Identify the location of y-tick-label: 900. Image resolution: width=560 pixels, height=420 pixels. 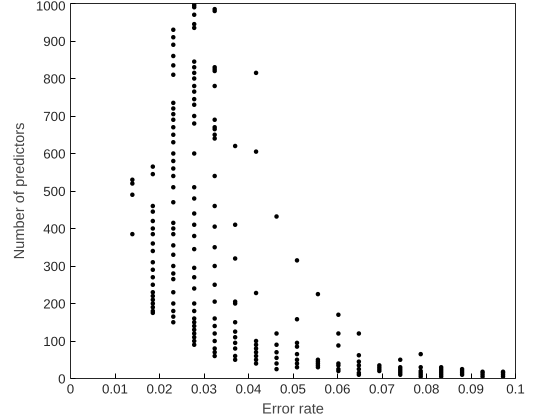
(54, 41).